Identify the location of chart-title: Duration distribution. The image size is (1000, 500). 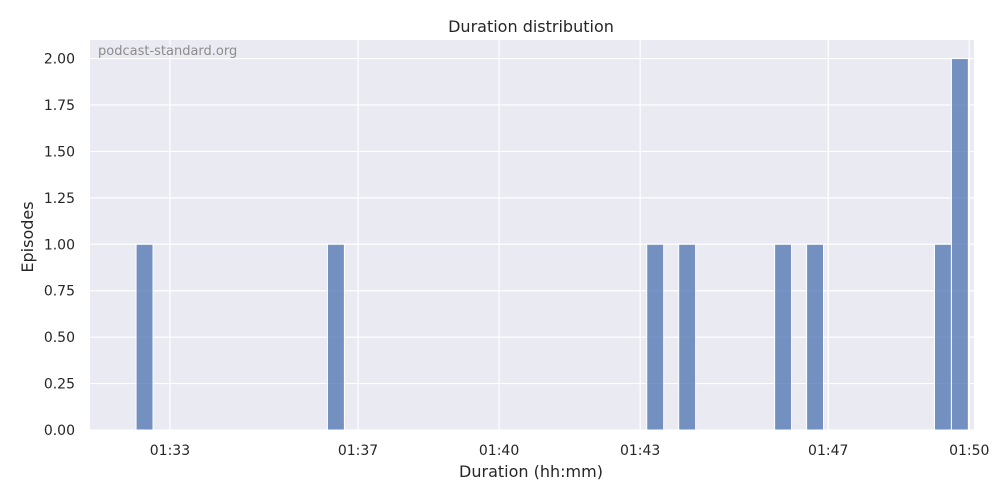
(531, 26).